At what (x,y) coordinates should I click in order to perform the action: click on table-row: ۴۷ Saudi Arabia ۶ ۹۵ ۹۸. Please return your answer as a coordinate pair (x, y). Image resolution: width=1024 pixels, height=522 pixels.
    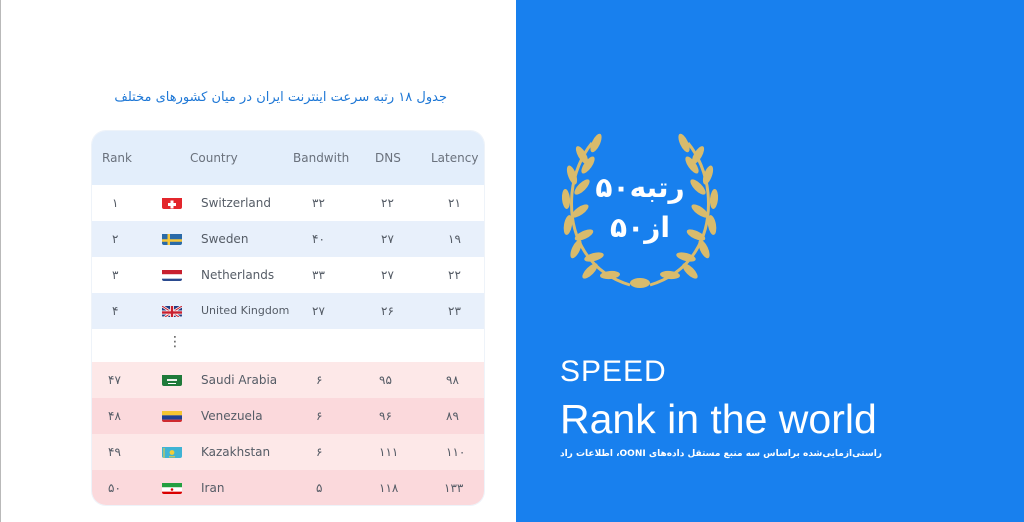
    Looking at the image, I should click on (288, 380).